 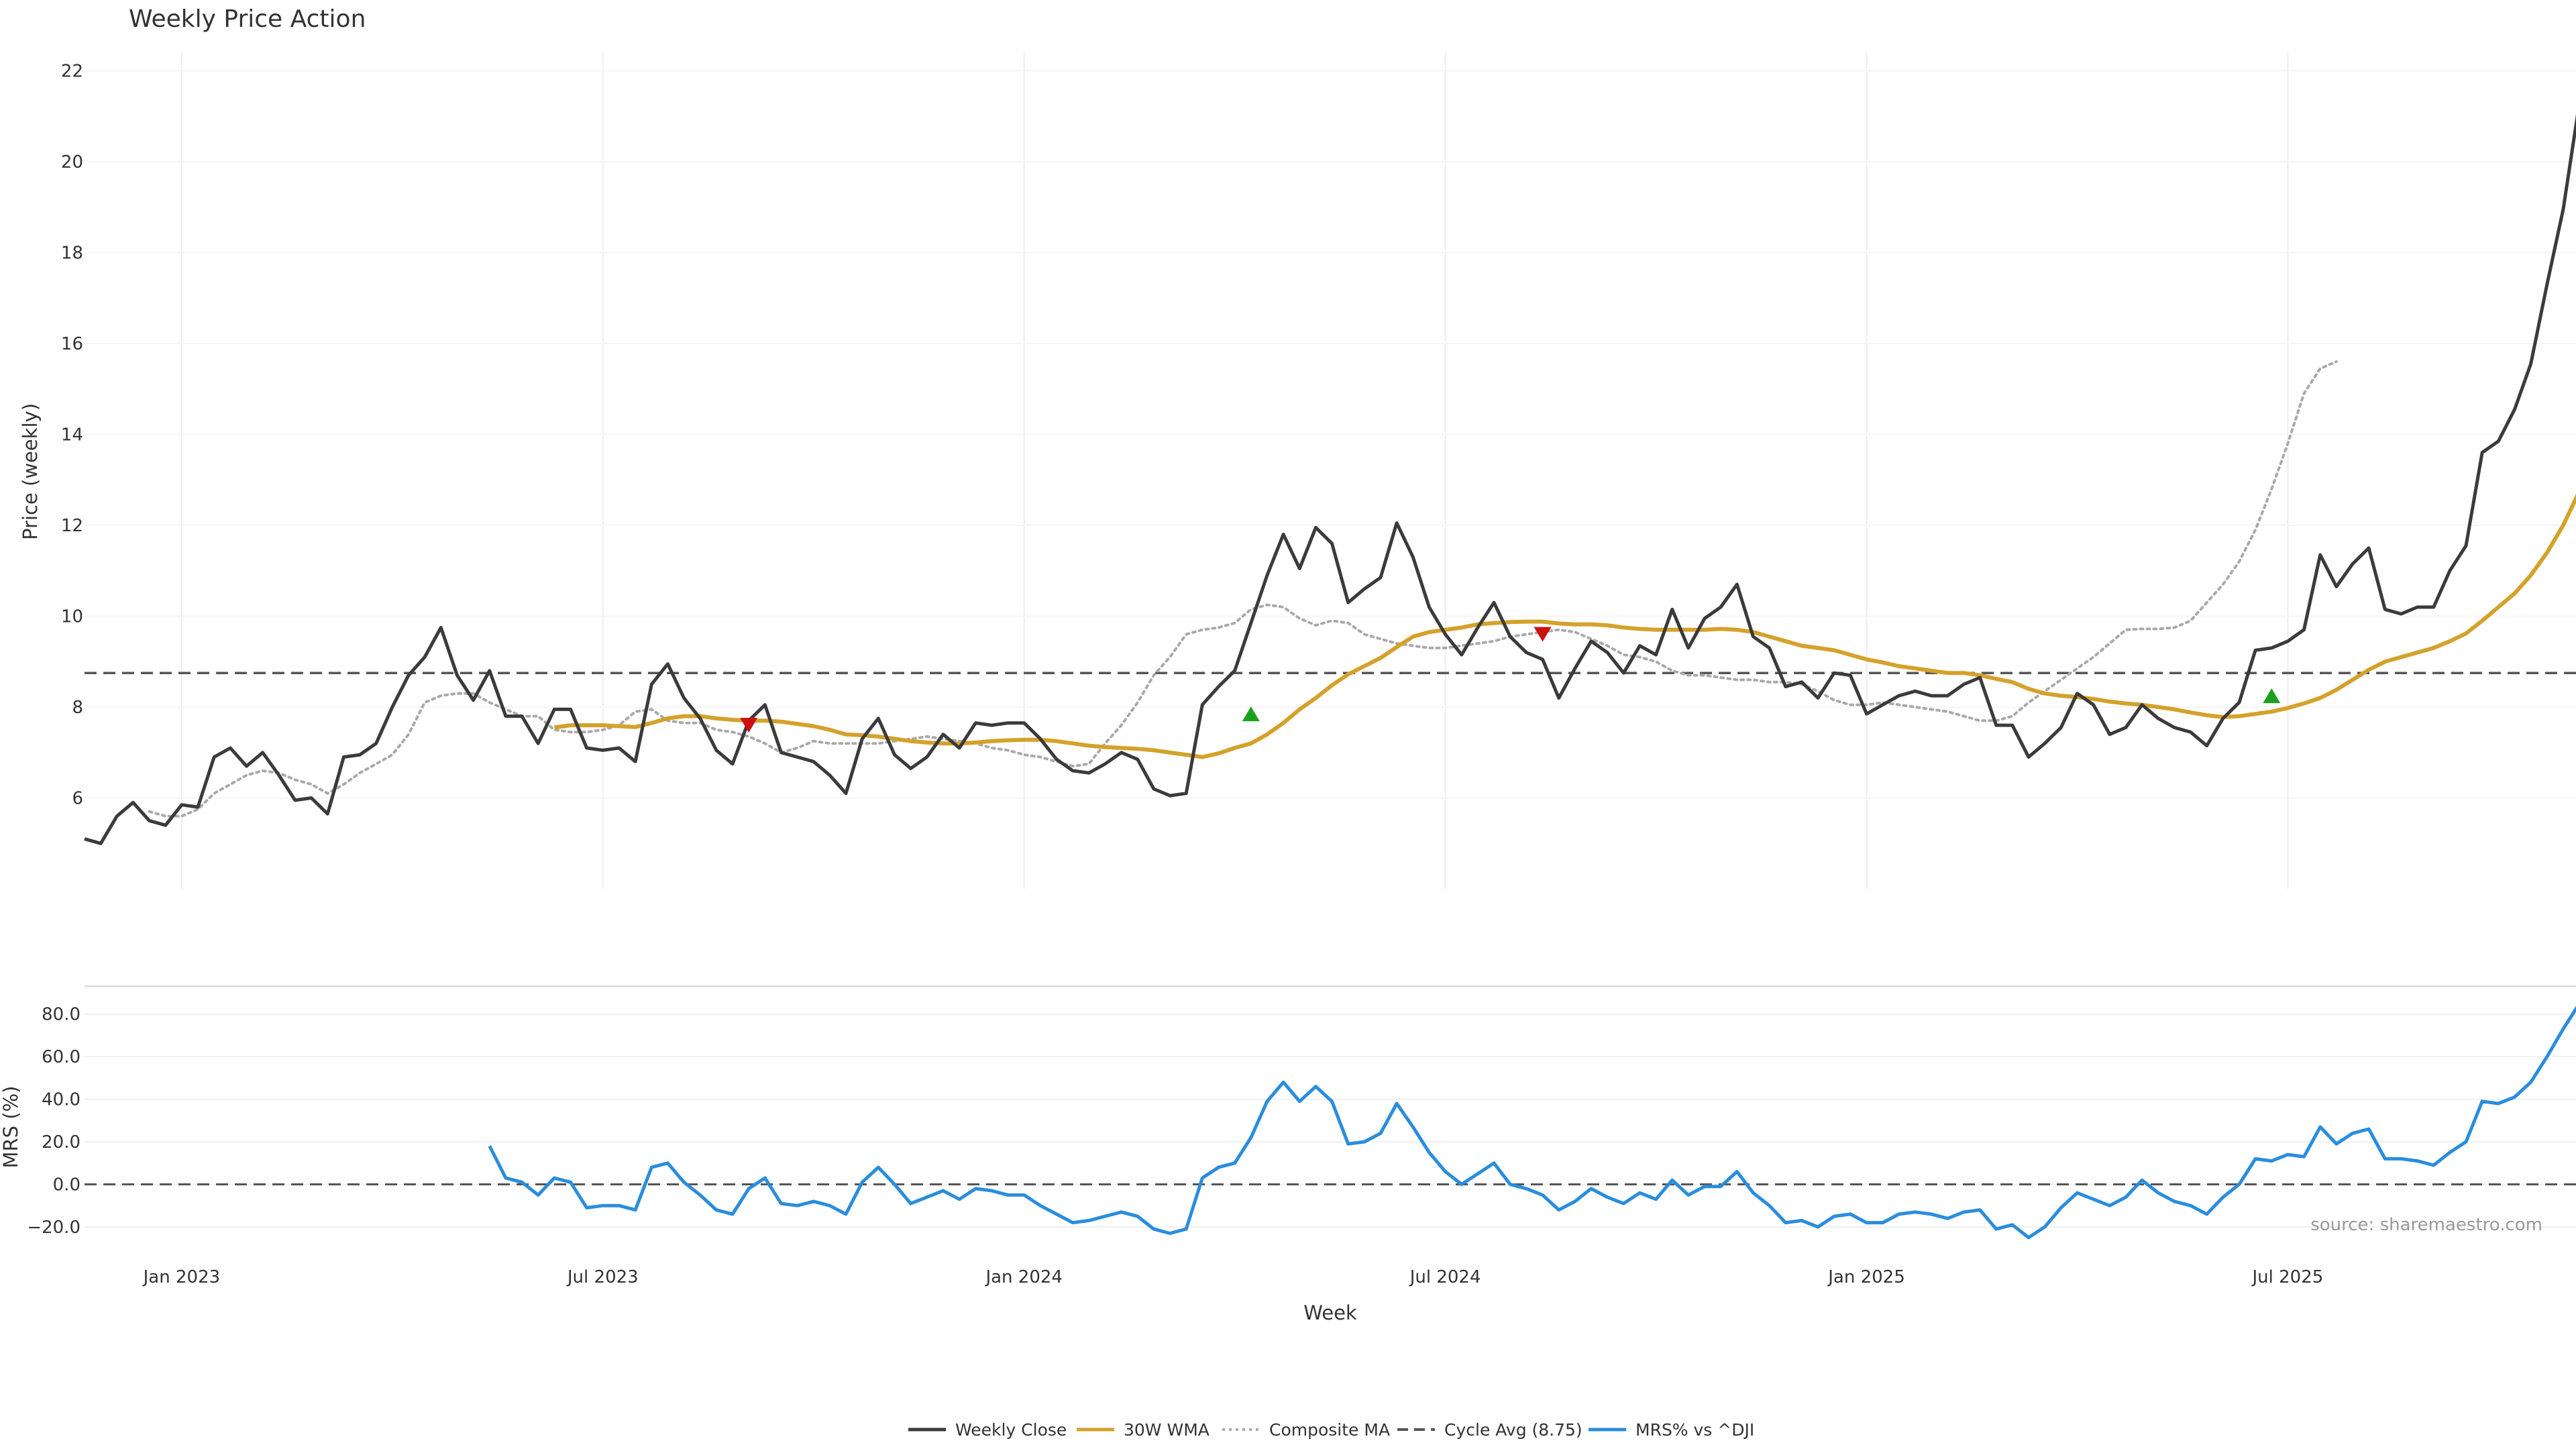 I want to click on price-y-tick-label: 18, so click(x=72, y=254).